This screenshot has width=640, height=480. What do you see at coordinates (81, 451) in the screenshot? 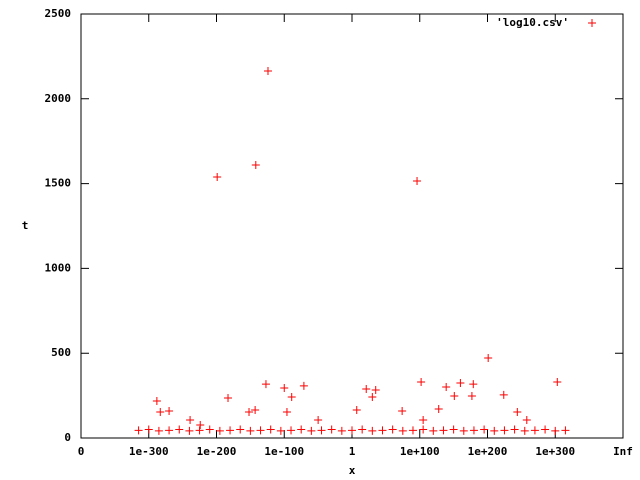
I see `x-tick-label: 0` at bounding box center [81, 451].